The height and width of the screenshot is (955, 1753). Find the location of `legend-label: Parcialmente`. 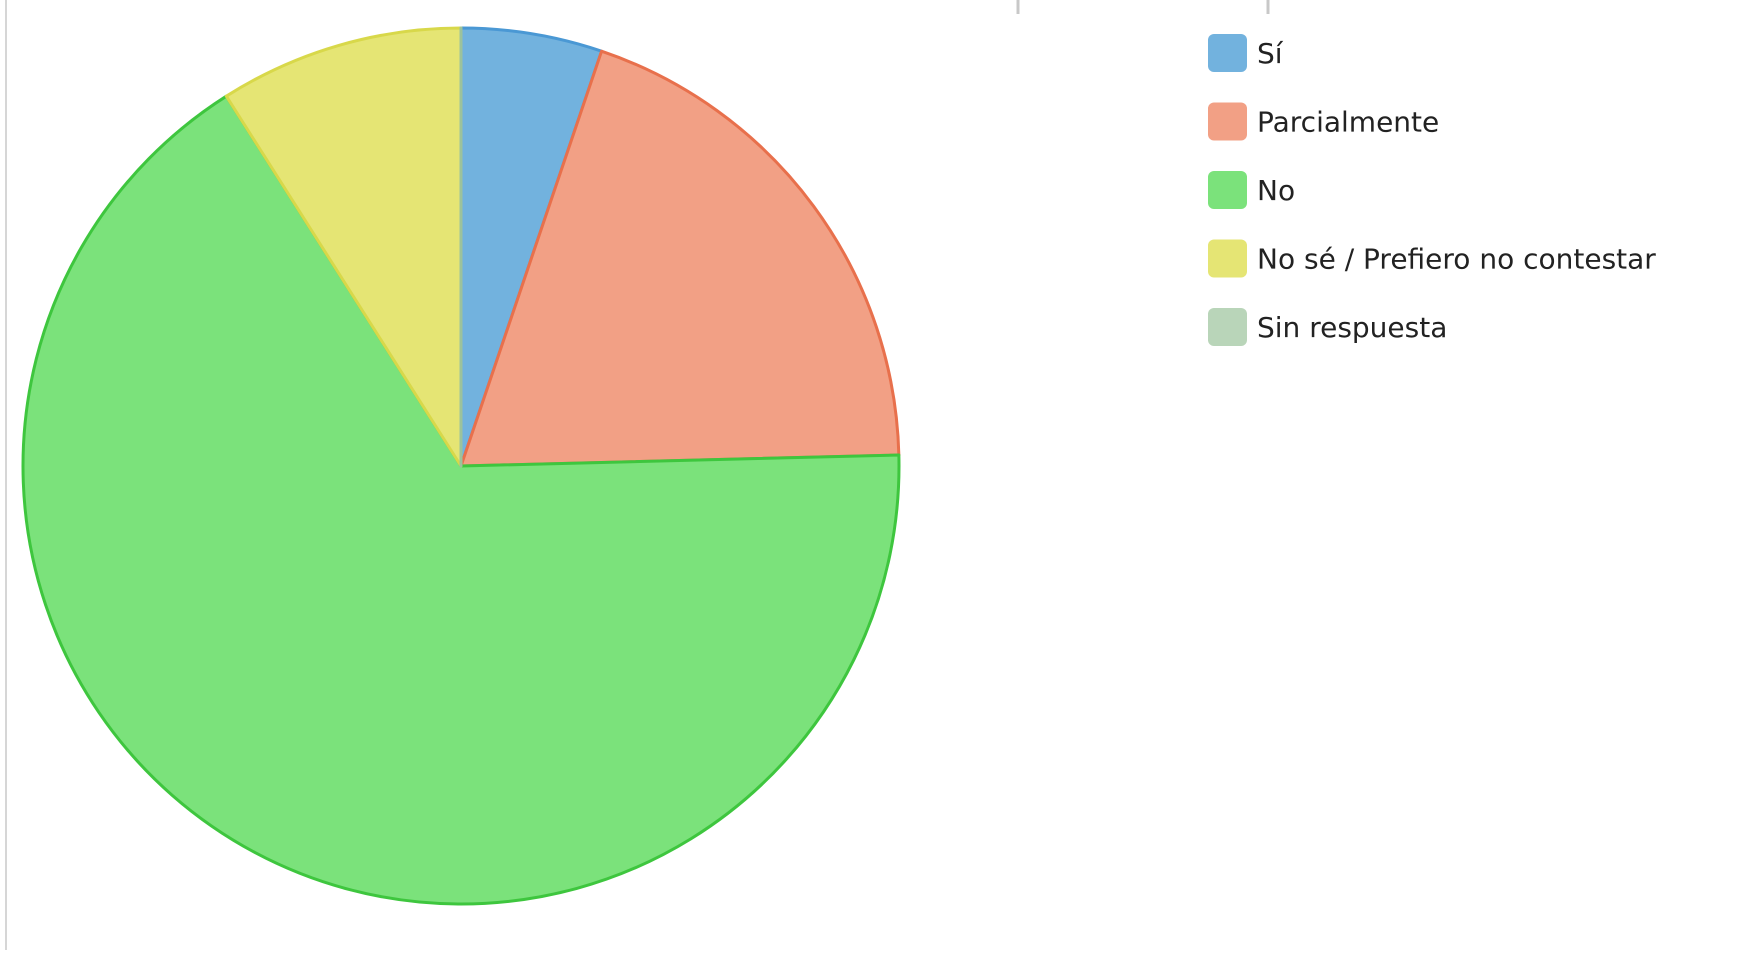

legend-label: Parcialmente is located at coordinates (1348, 122).